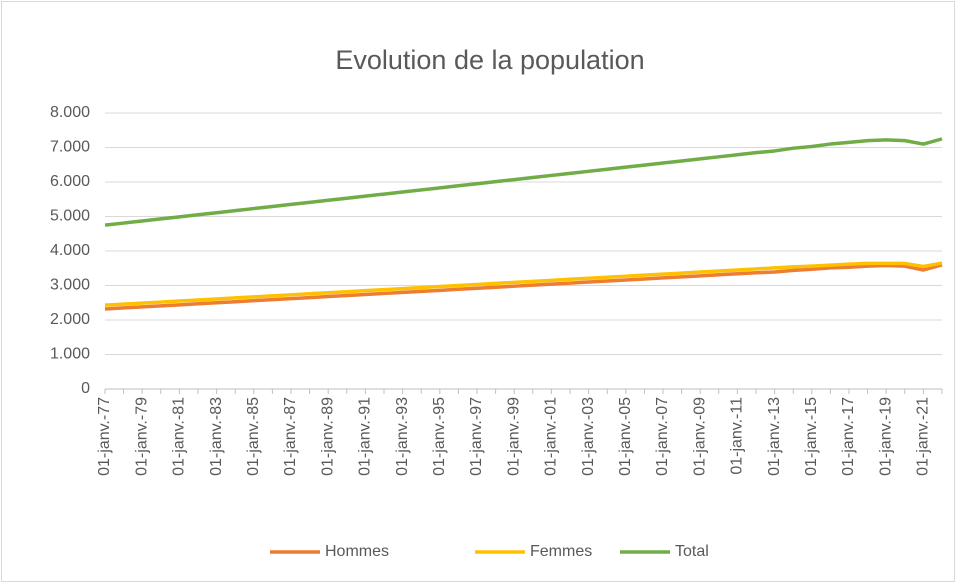 The width and height of the screenshot is (957, 584). What do you see at coordinates (513, 436) in the screenshot?
I see `x-tick-label: 01-janv.-99` at bounding box center [513, 436].